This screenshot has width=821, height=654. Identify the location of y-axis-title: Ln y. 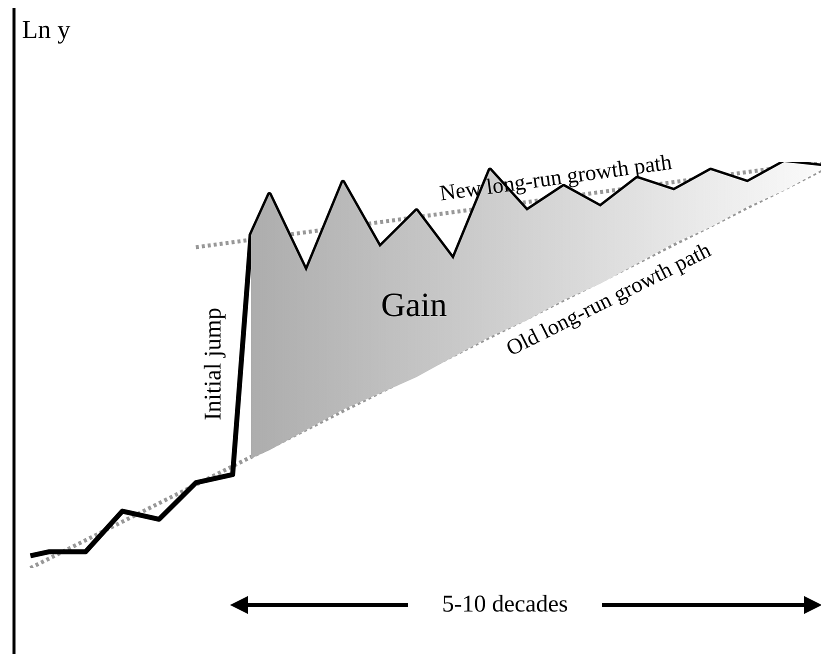
(46, 29).